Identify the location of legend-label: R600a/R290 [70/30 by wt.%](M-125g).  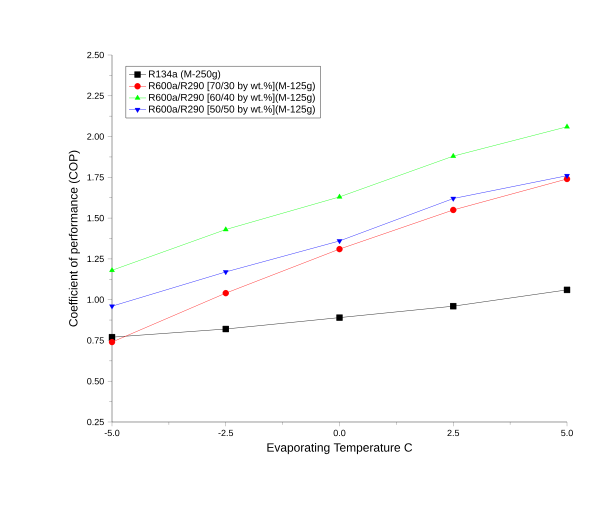
(232, 87).